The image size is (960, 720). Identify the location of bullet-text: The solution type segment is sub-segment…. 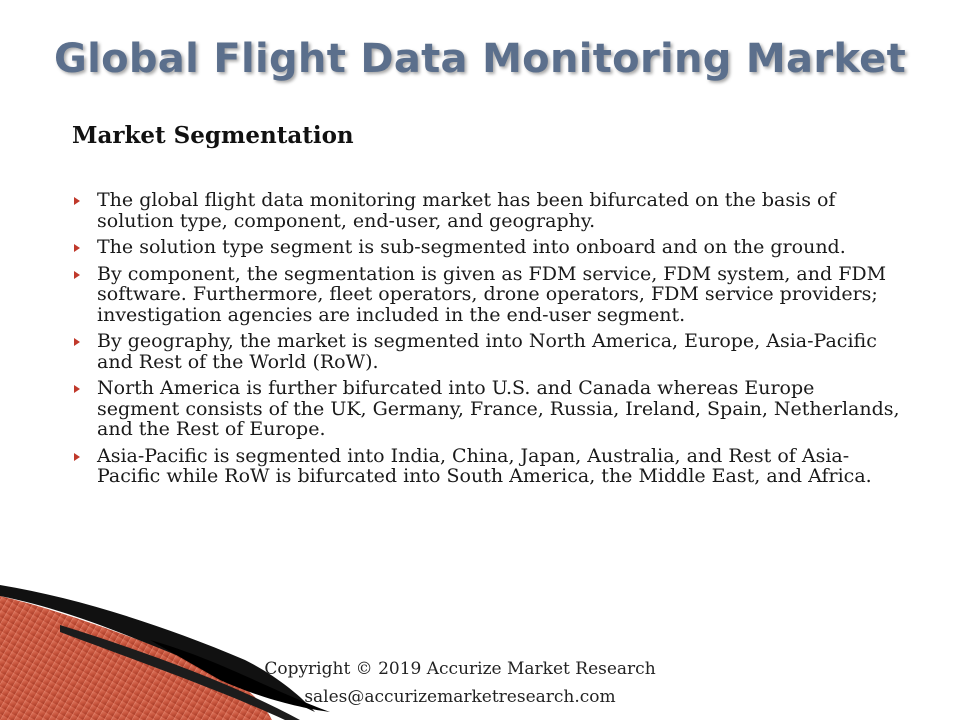
(471, 247).